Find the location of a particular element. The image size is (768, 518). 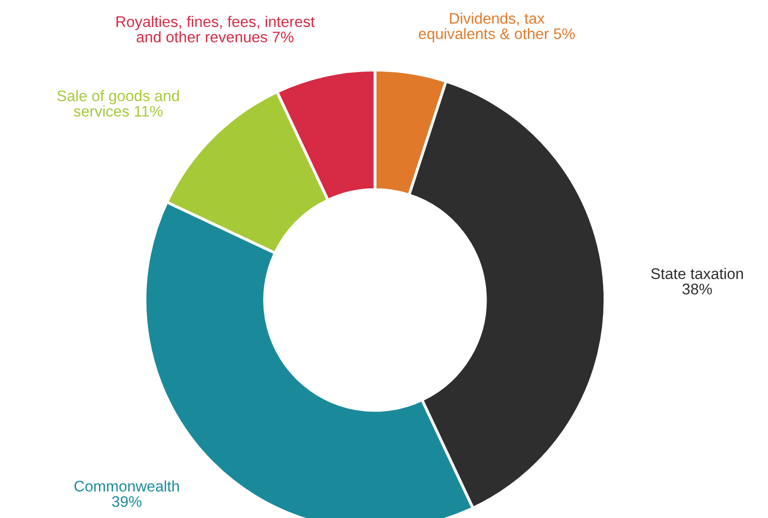

slice-label: Commonwealth 39% is located at coordinates (126, 493).